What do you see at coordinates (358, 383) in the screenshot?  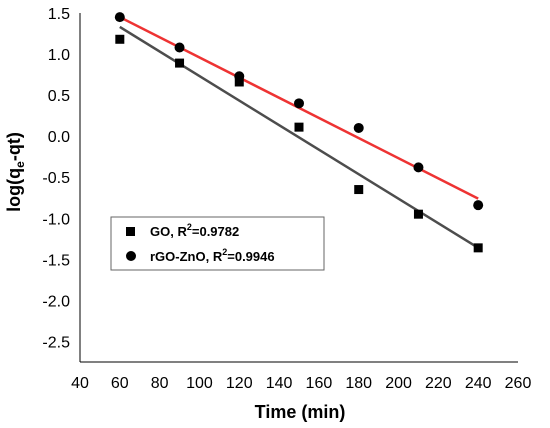 I see `x-tick-label: 180` at bounding box center [358, 383].